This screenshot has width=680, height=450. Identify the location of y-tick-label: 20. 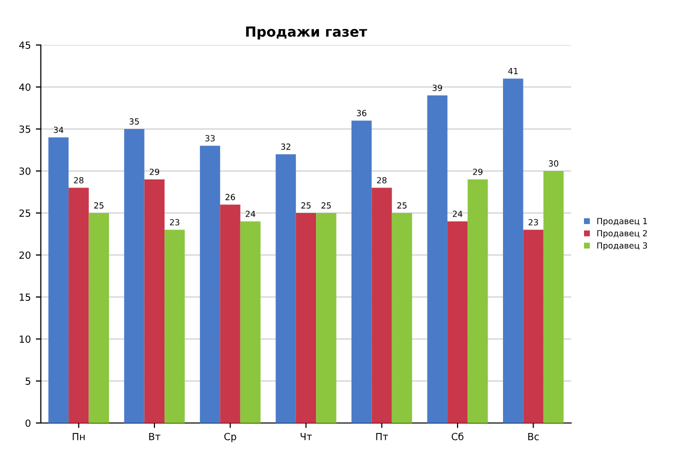
(24, 255).